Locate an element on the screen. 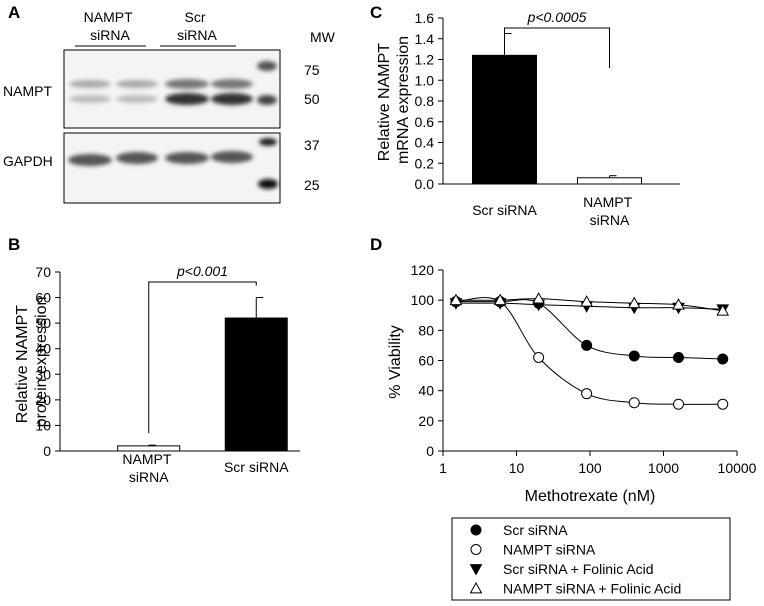 The image size is (764, 606). y-tick-label: 0.8 is located at coordinates (425, 101).